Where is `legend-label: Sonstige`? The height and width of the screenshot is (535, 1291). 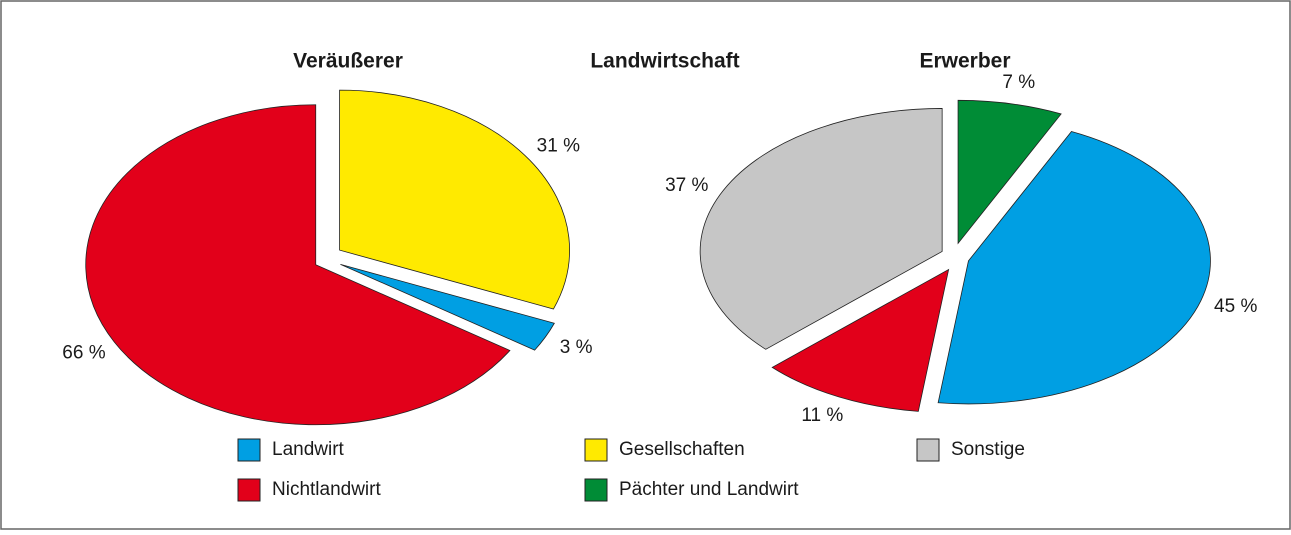 legend-label: Sonstige is located at coordinates (988, 449).